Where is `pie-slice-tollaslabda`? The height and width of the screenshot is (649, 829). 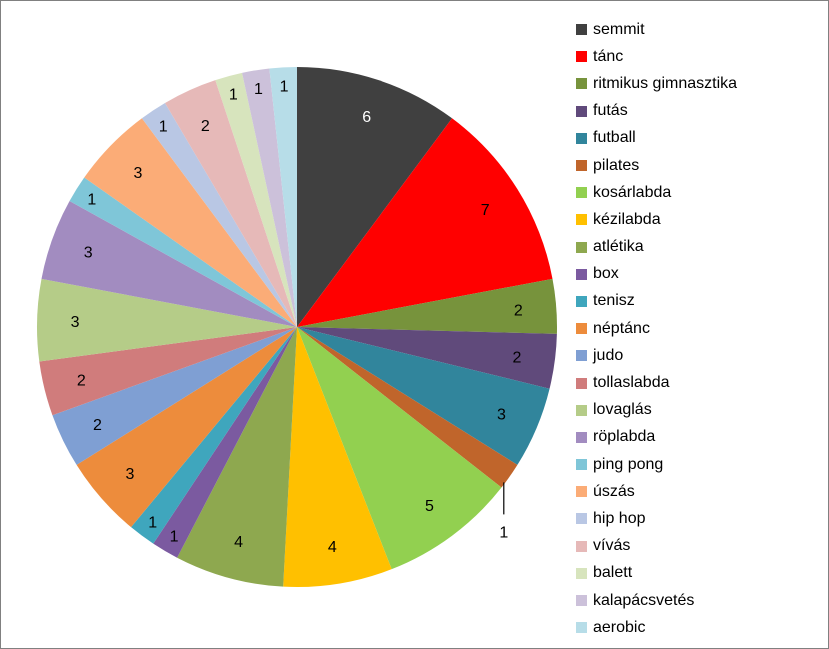 pie-slice-tollaslabda is located at coordinates (168, 371).